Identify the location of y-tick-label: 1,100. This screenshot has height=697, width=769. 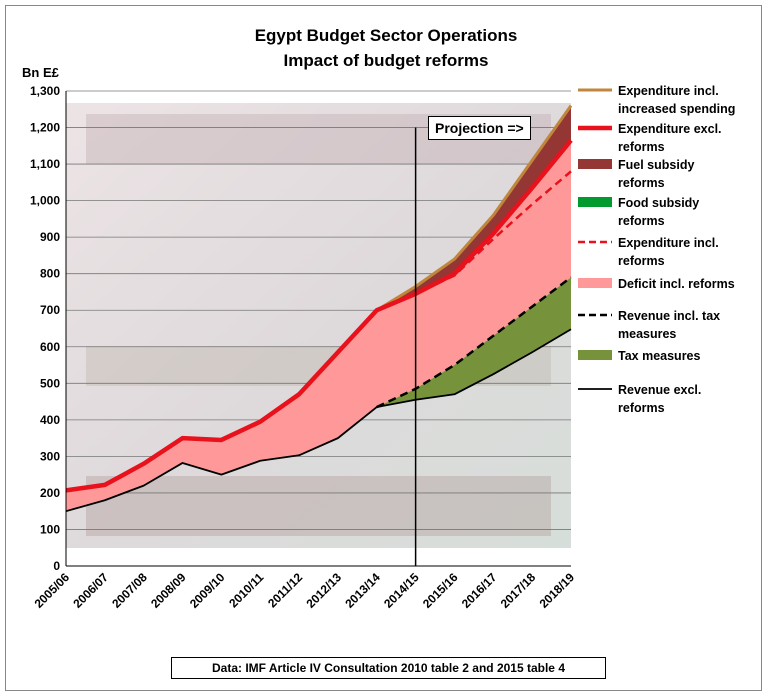
(45, 164).